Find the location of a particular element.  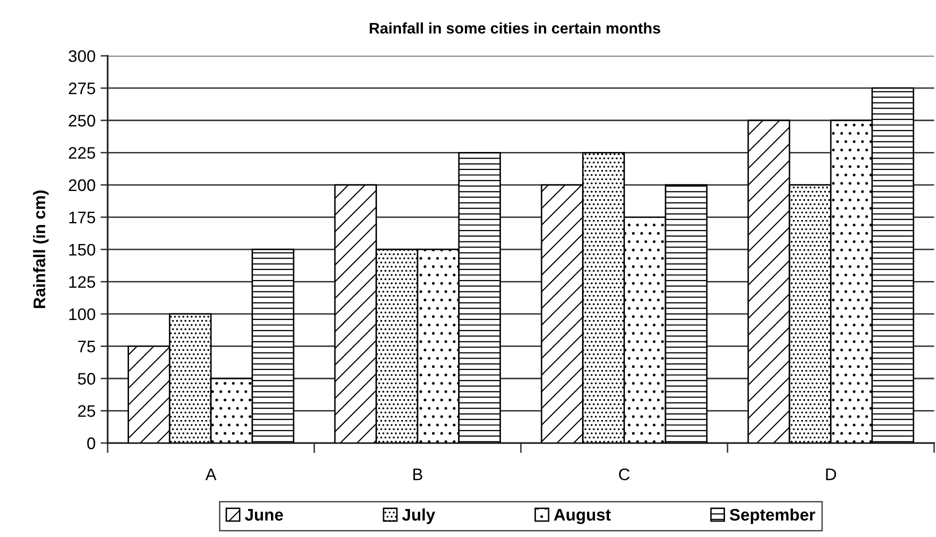

y-tick-label: 175 is located at coordinates (82, 218).